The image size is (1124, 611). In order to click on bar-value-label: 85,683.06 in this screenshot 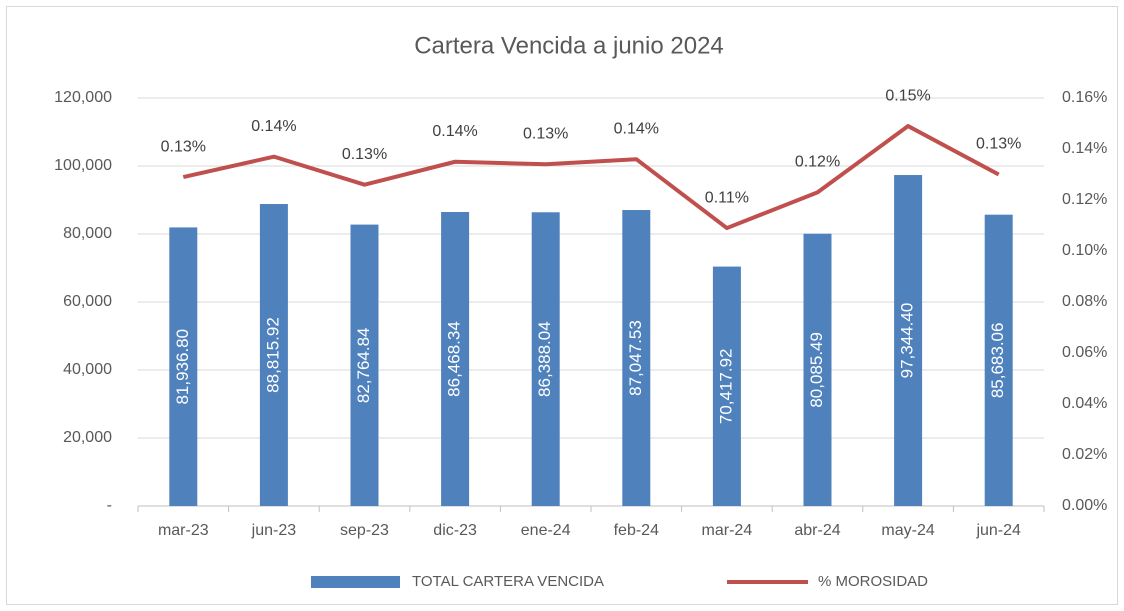, I will do `click(997, 361)`.